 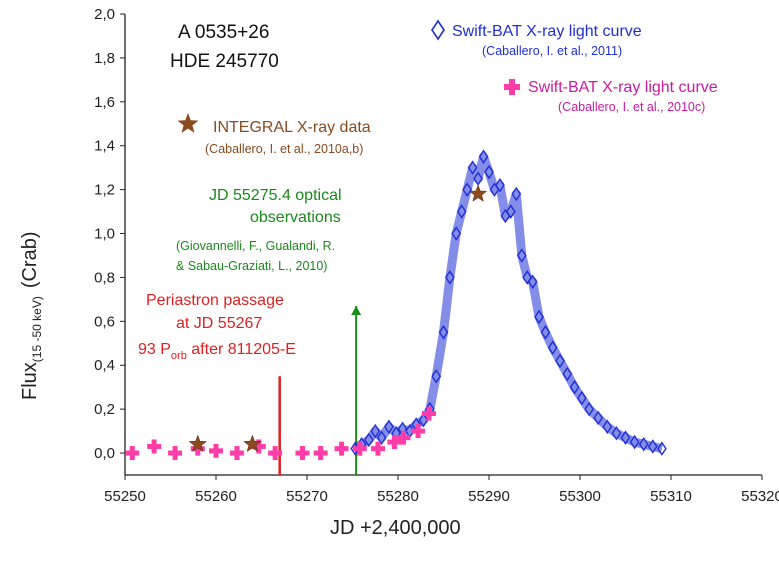 I want to click on y-tick-label: 2,0, so click(x=104, y=14).